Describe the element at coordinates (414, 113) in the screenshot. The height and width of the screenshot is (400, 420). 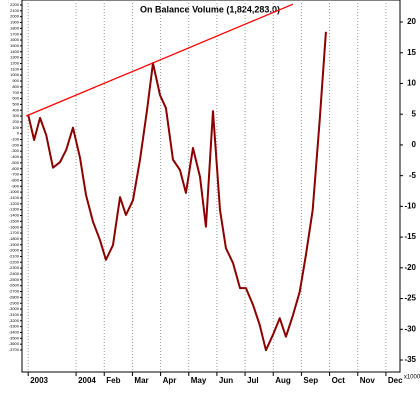
I see `y2-tick-label: 5` at that location.